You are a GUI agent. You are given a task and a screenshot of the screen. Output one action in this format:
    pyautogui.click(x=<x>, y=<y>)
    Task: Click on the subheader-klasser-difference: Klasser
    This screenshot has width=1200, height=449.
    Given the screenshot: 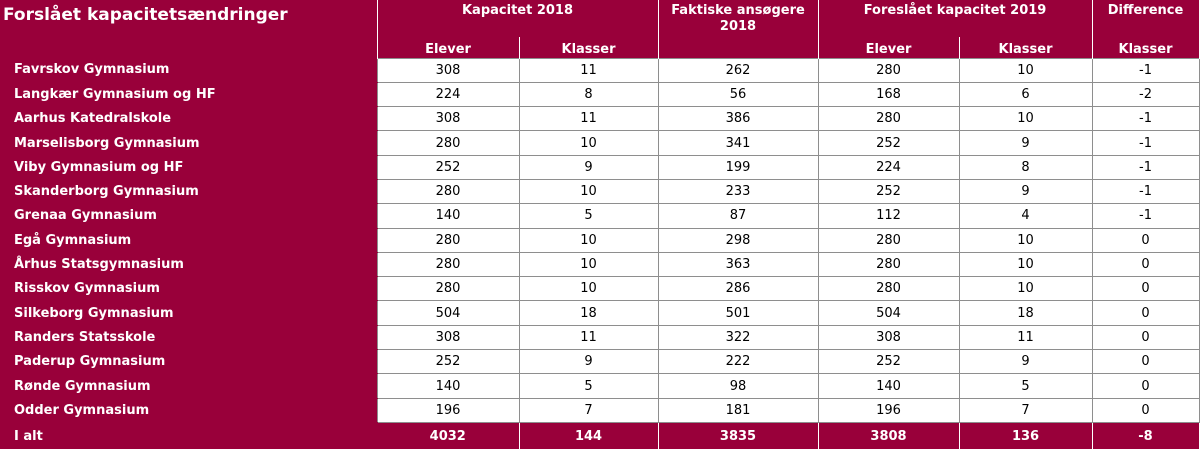 What is the action you would take?
    pyautogui.click(x=1146, y=47)
    